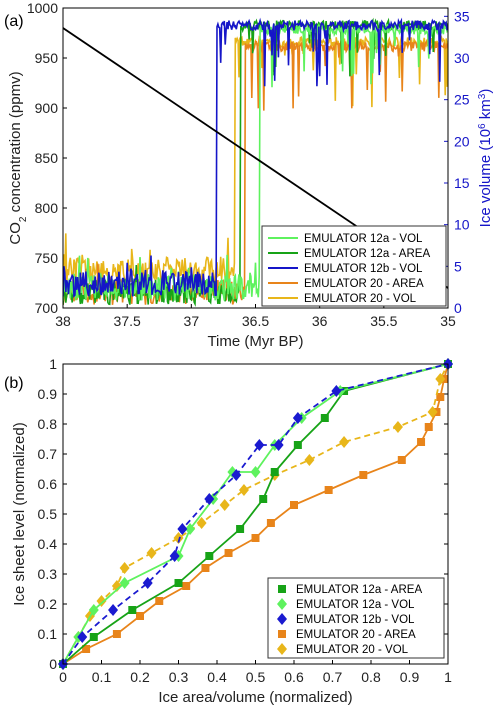 The width and height of the screenshot is (500, 712). What do you see at coordinates (462, 58) in the screenshot?
I see `y-right-tick-label: 30` at bounding box center [462, 58].